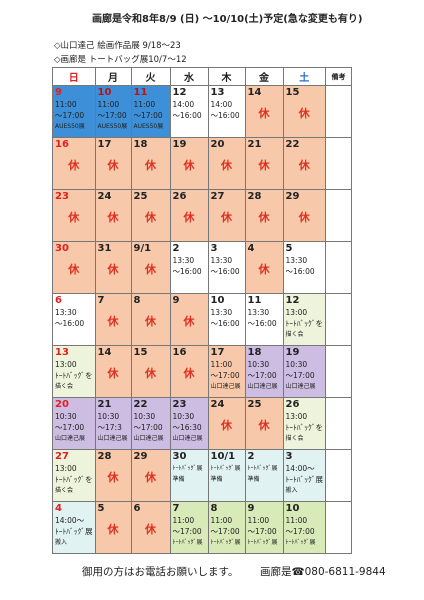  I want to click on cell-text: AUES50展, so click(70, 126).